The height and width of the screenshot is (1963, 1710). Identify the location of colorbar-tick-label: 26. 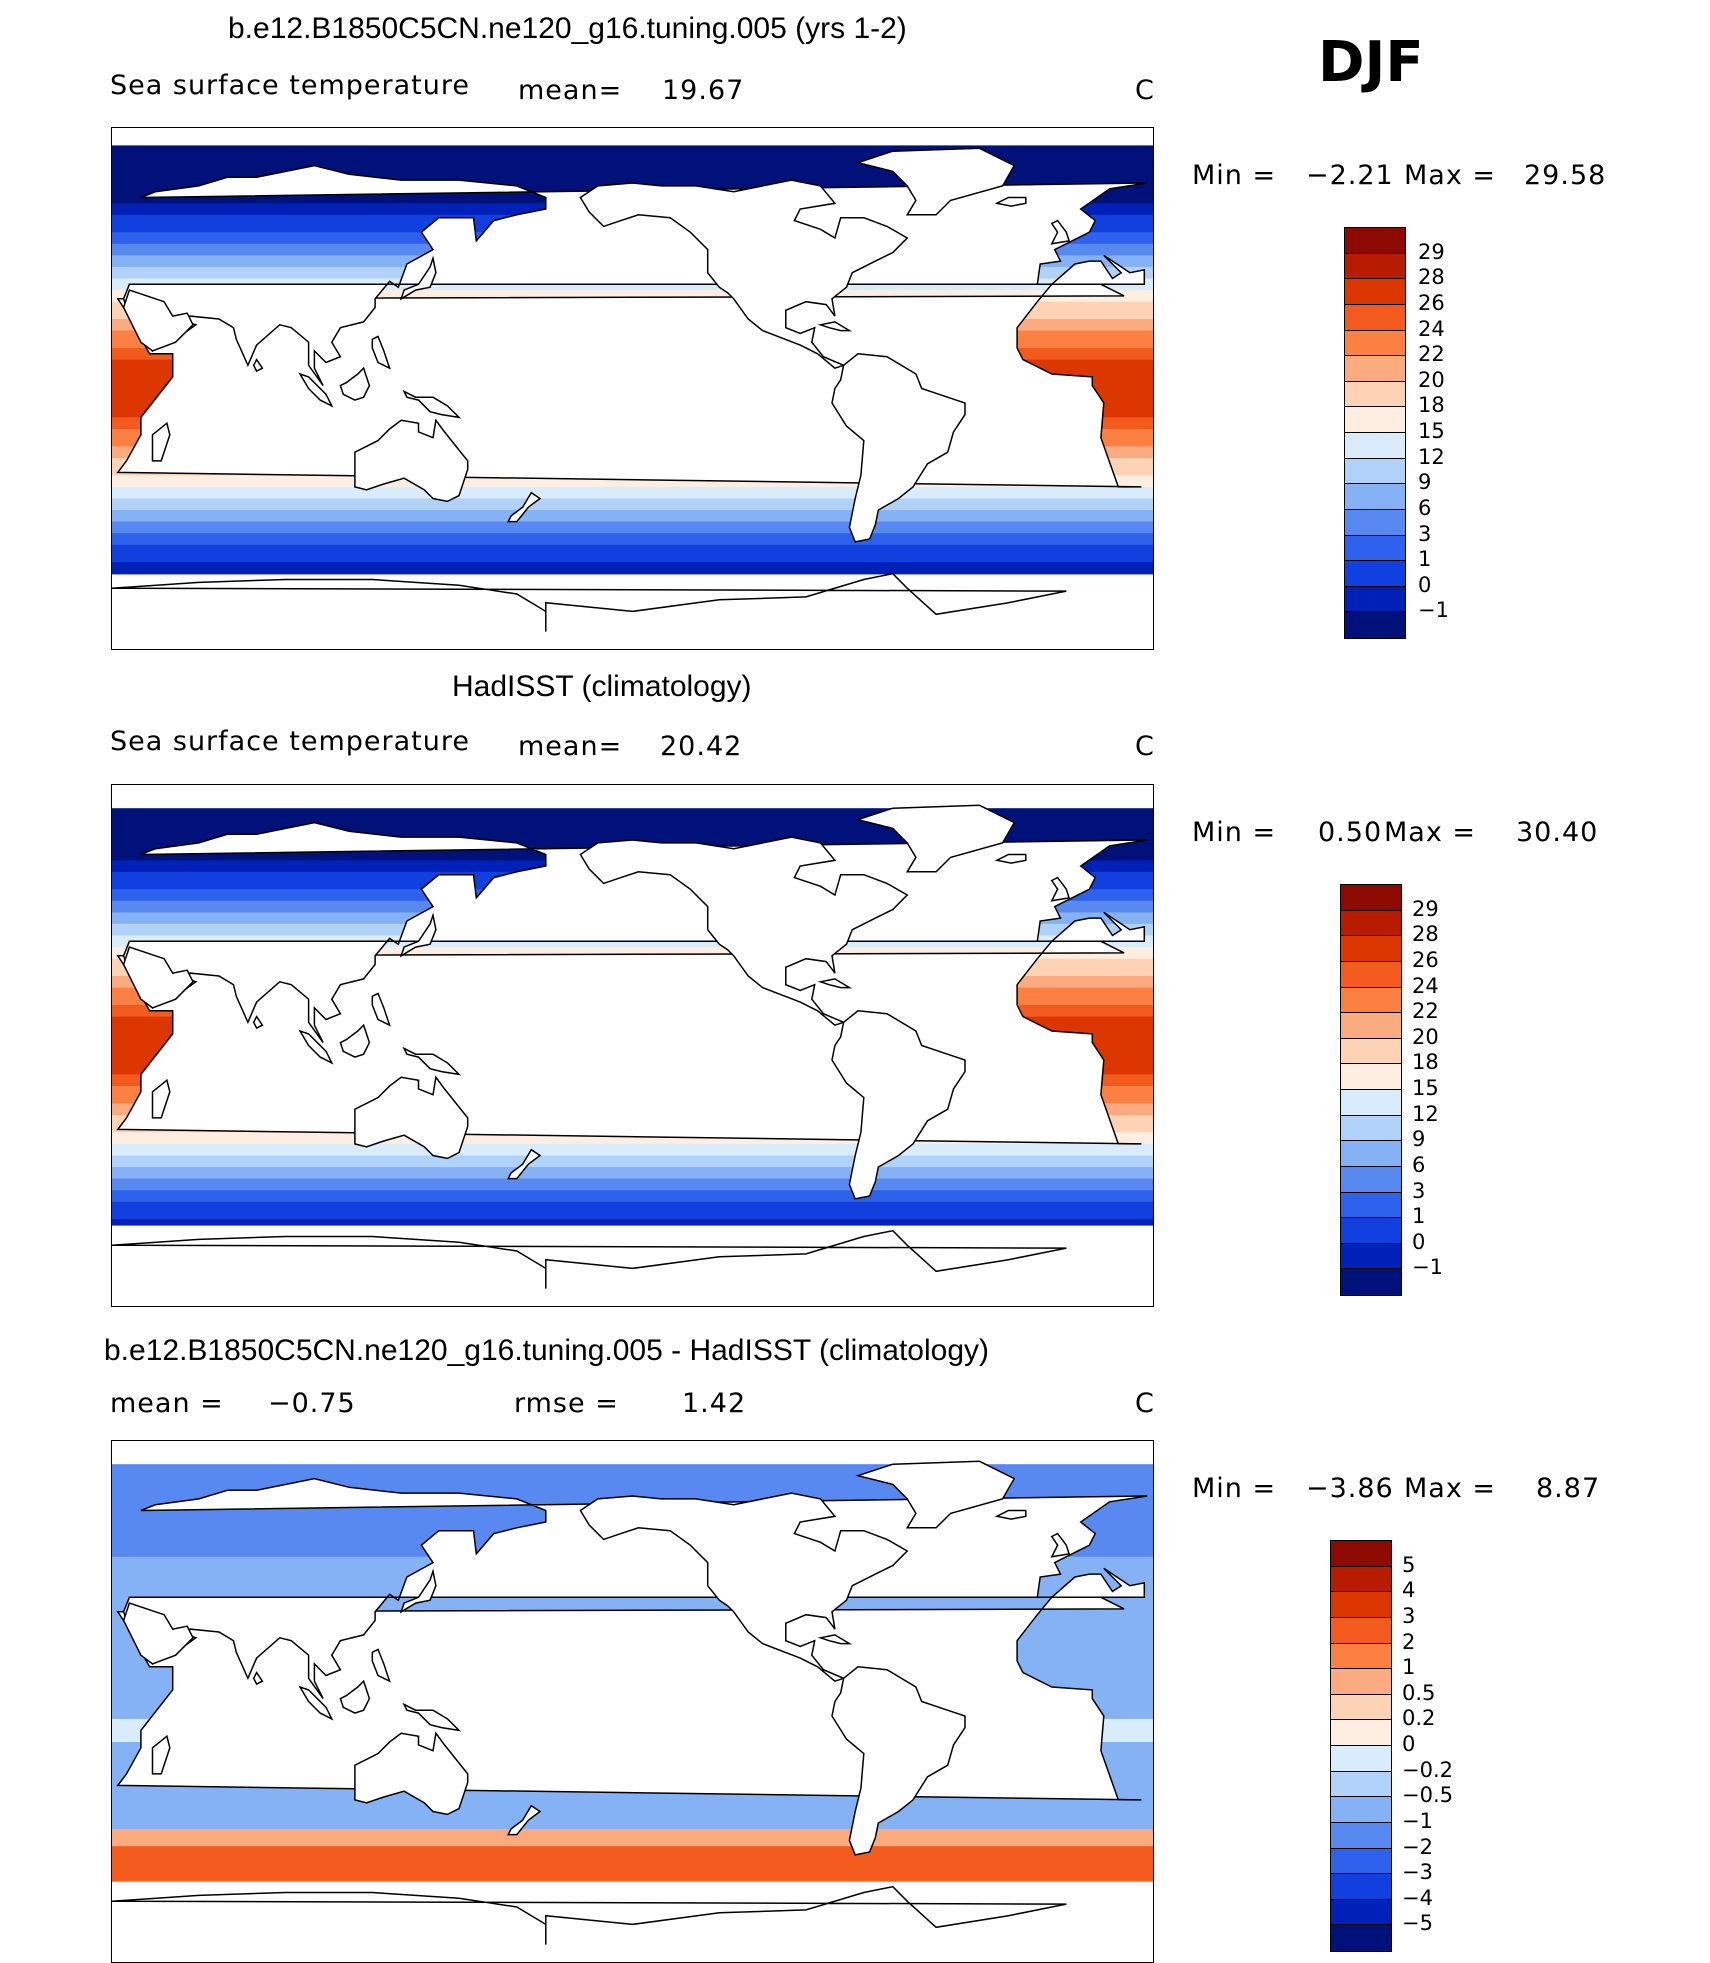
(1425, 959).